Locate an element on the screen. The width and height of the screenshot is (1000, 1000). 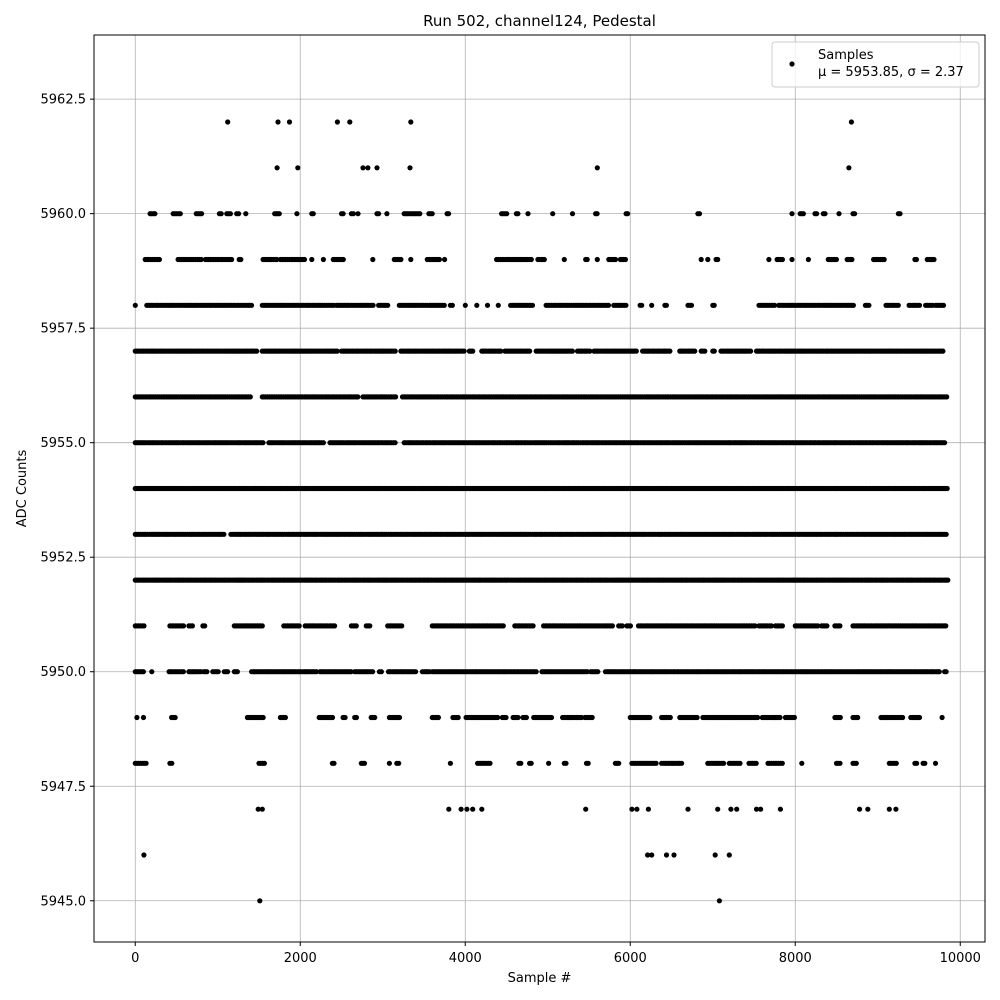
legend-series-name: Samples is located at coordinates (846, 55).